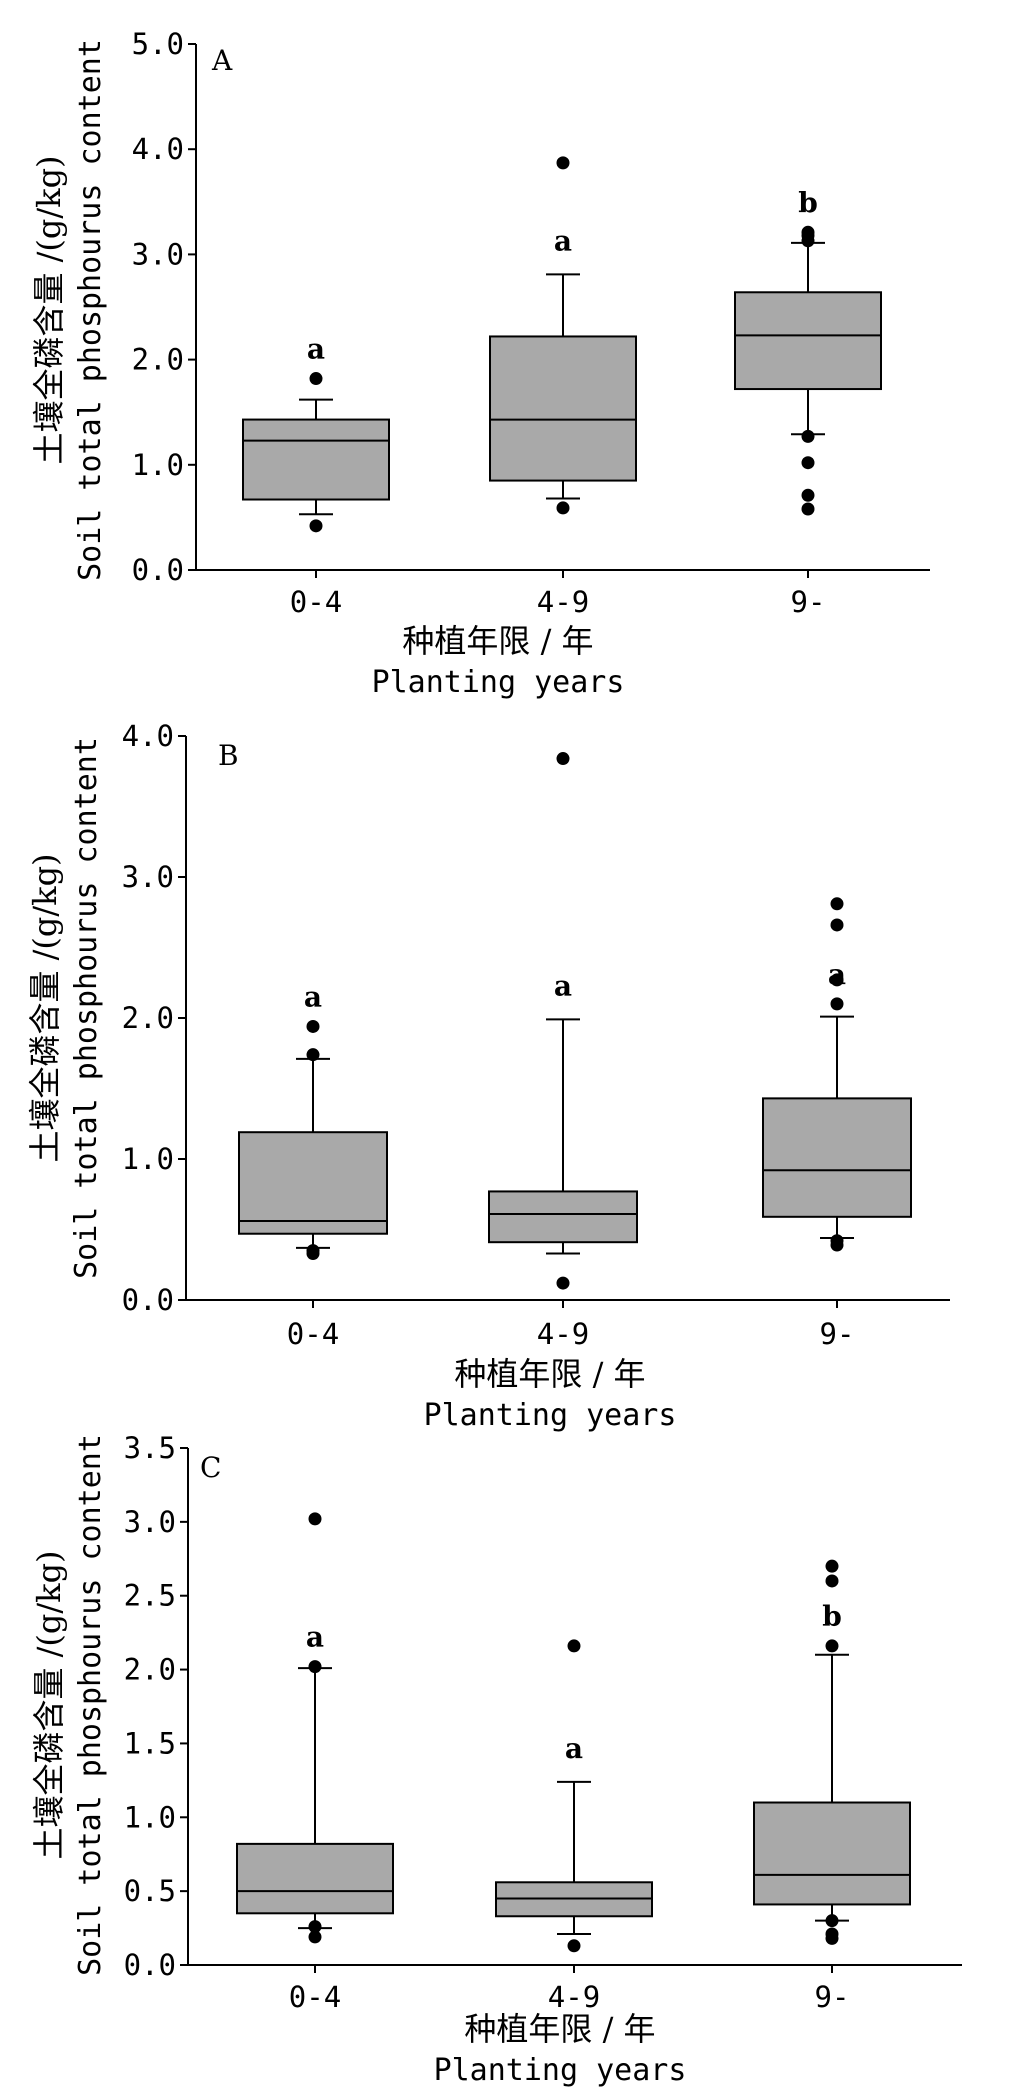  I want to click on y-tick-label: 2.5, so click(150, 1596).